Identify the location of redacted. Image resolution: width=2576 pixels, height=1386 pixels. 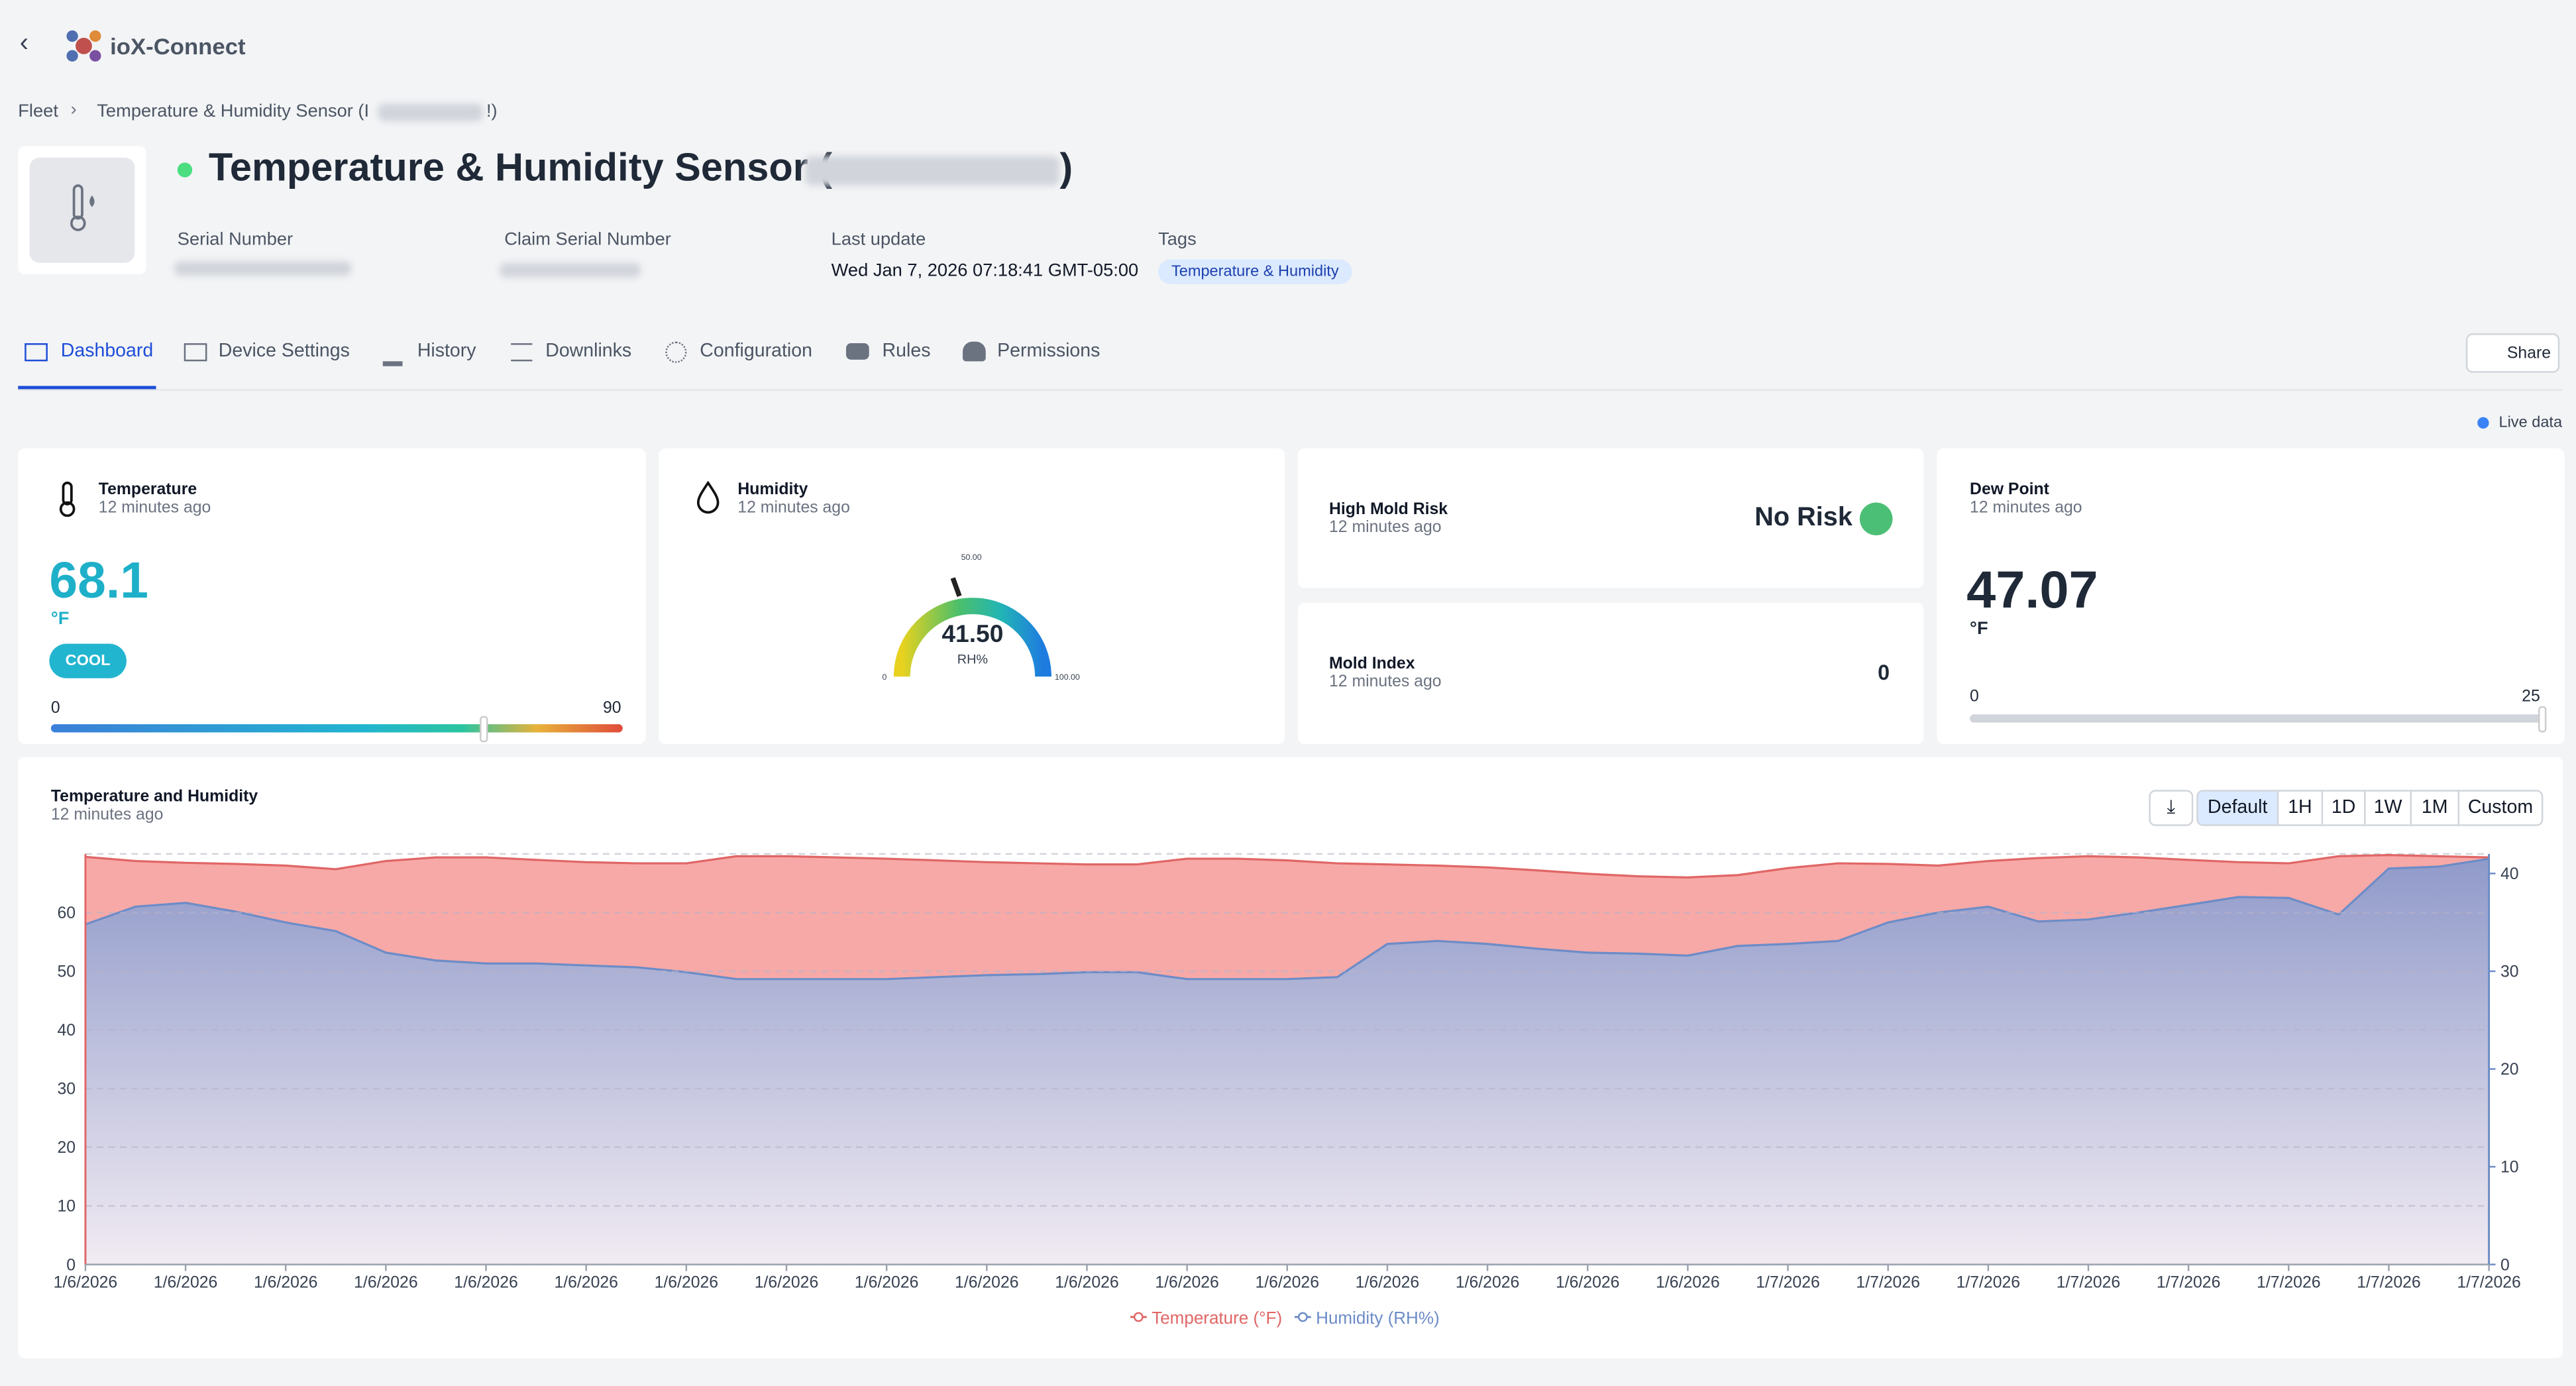
(570, 270).